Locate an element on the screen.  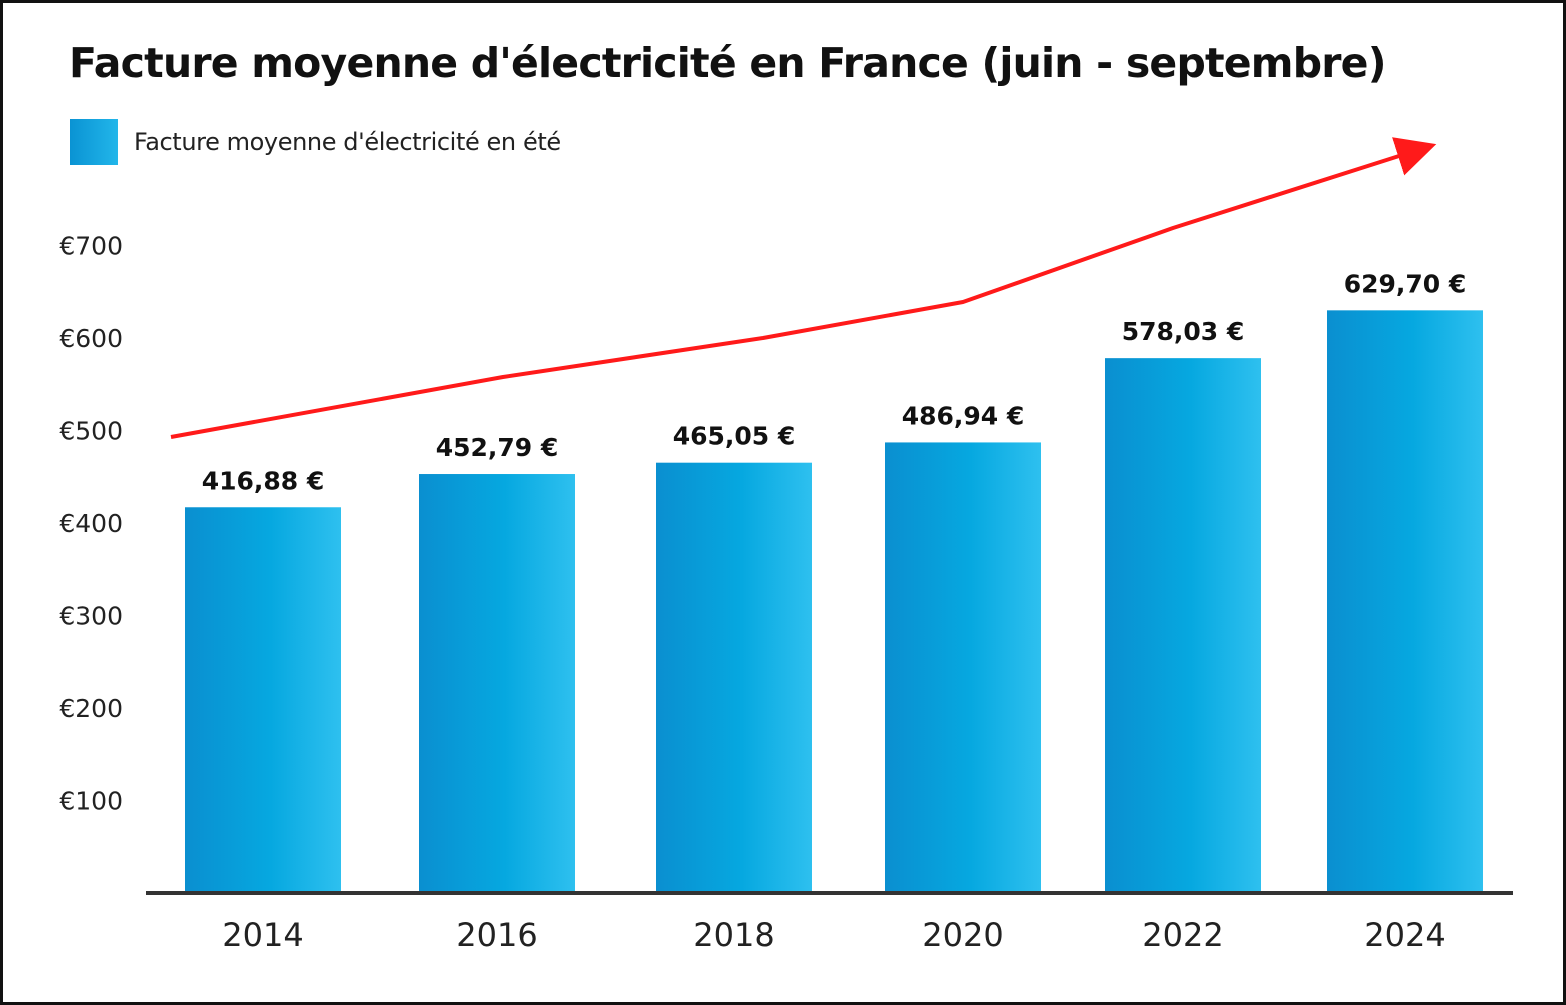
y-tick-label: €400 is located at coordinates (91, 523).